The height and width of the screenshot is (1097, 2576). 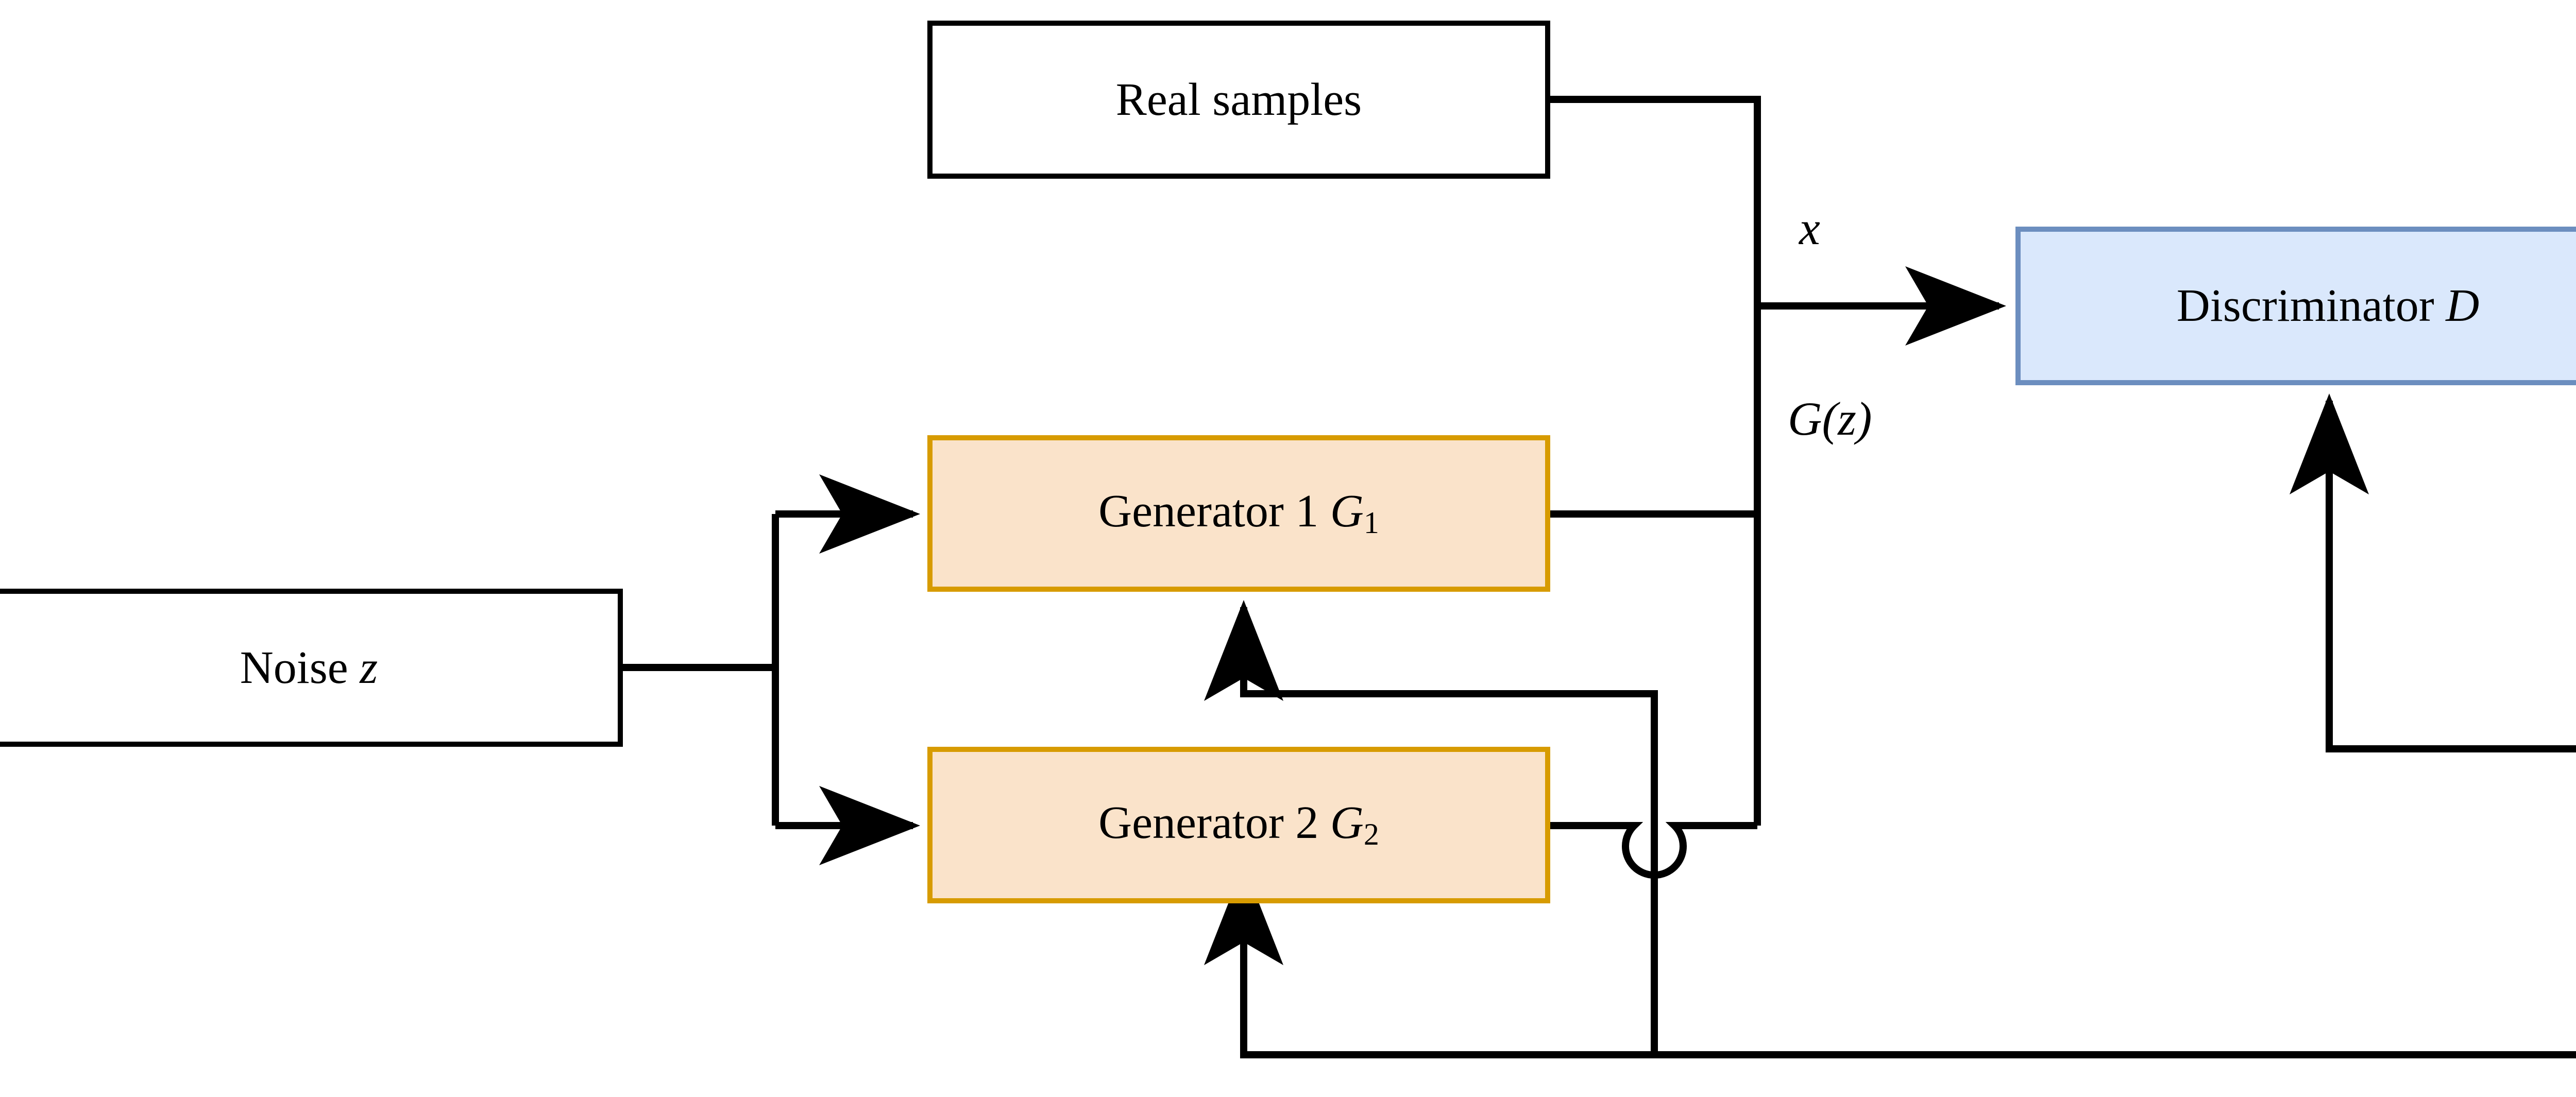 What do you see at coordinates (1347, 823) in the screenshot?
I see `node-generator-2-symbol: G` at bounding box center [1347, 823].